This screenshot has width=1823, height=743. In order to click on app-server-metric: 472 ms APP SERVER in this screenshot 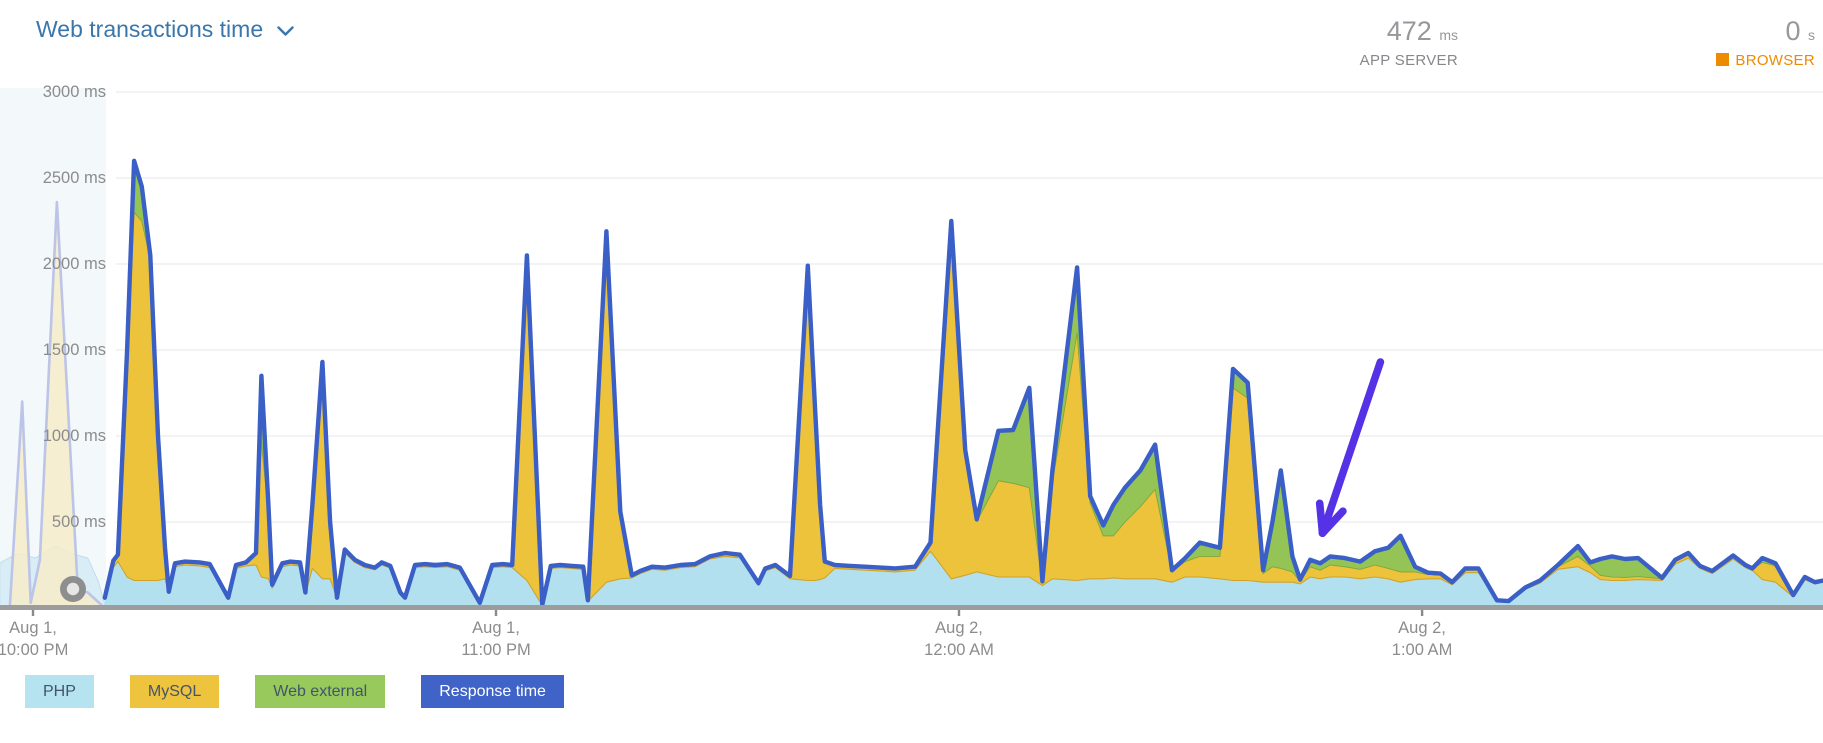, I will do `click(1409, 42)`.